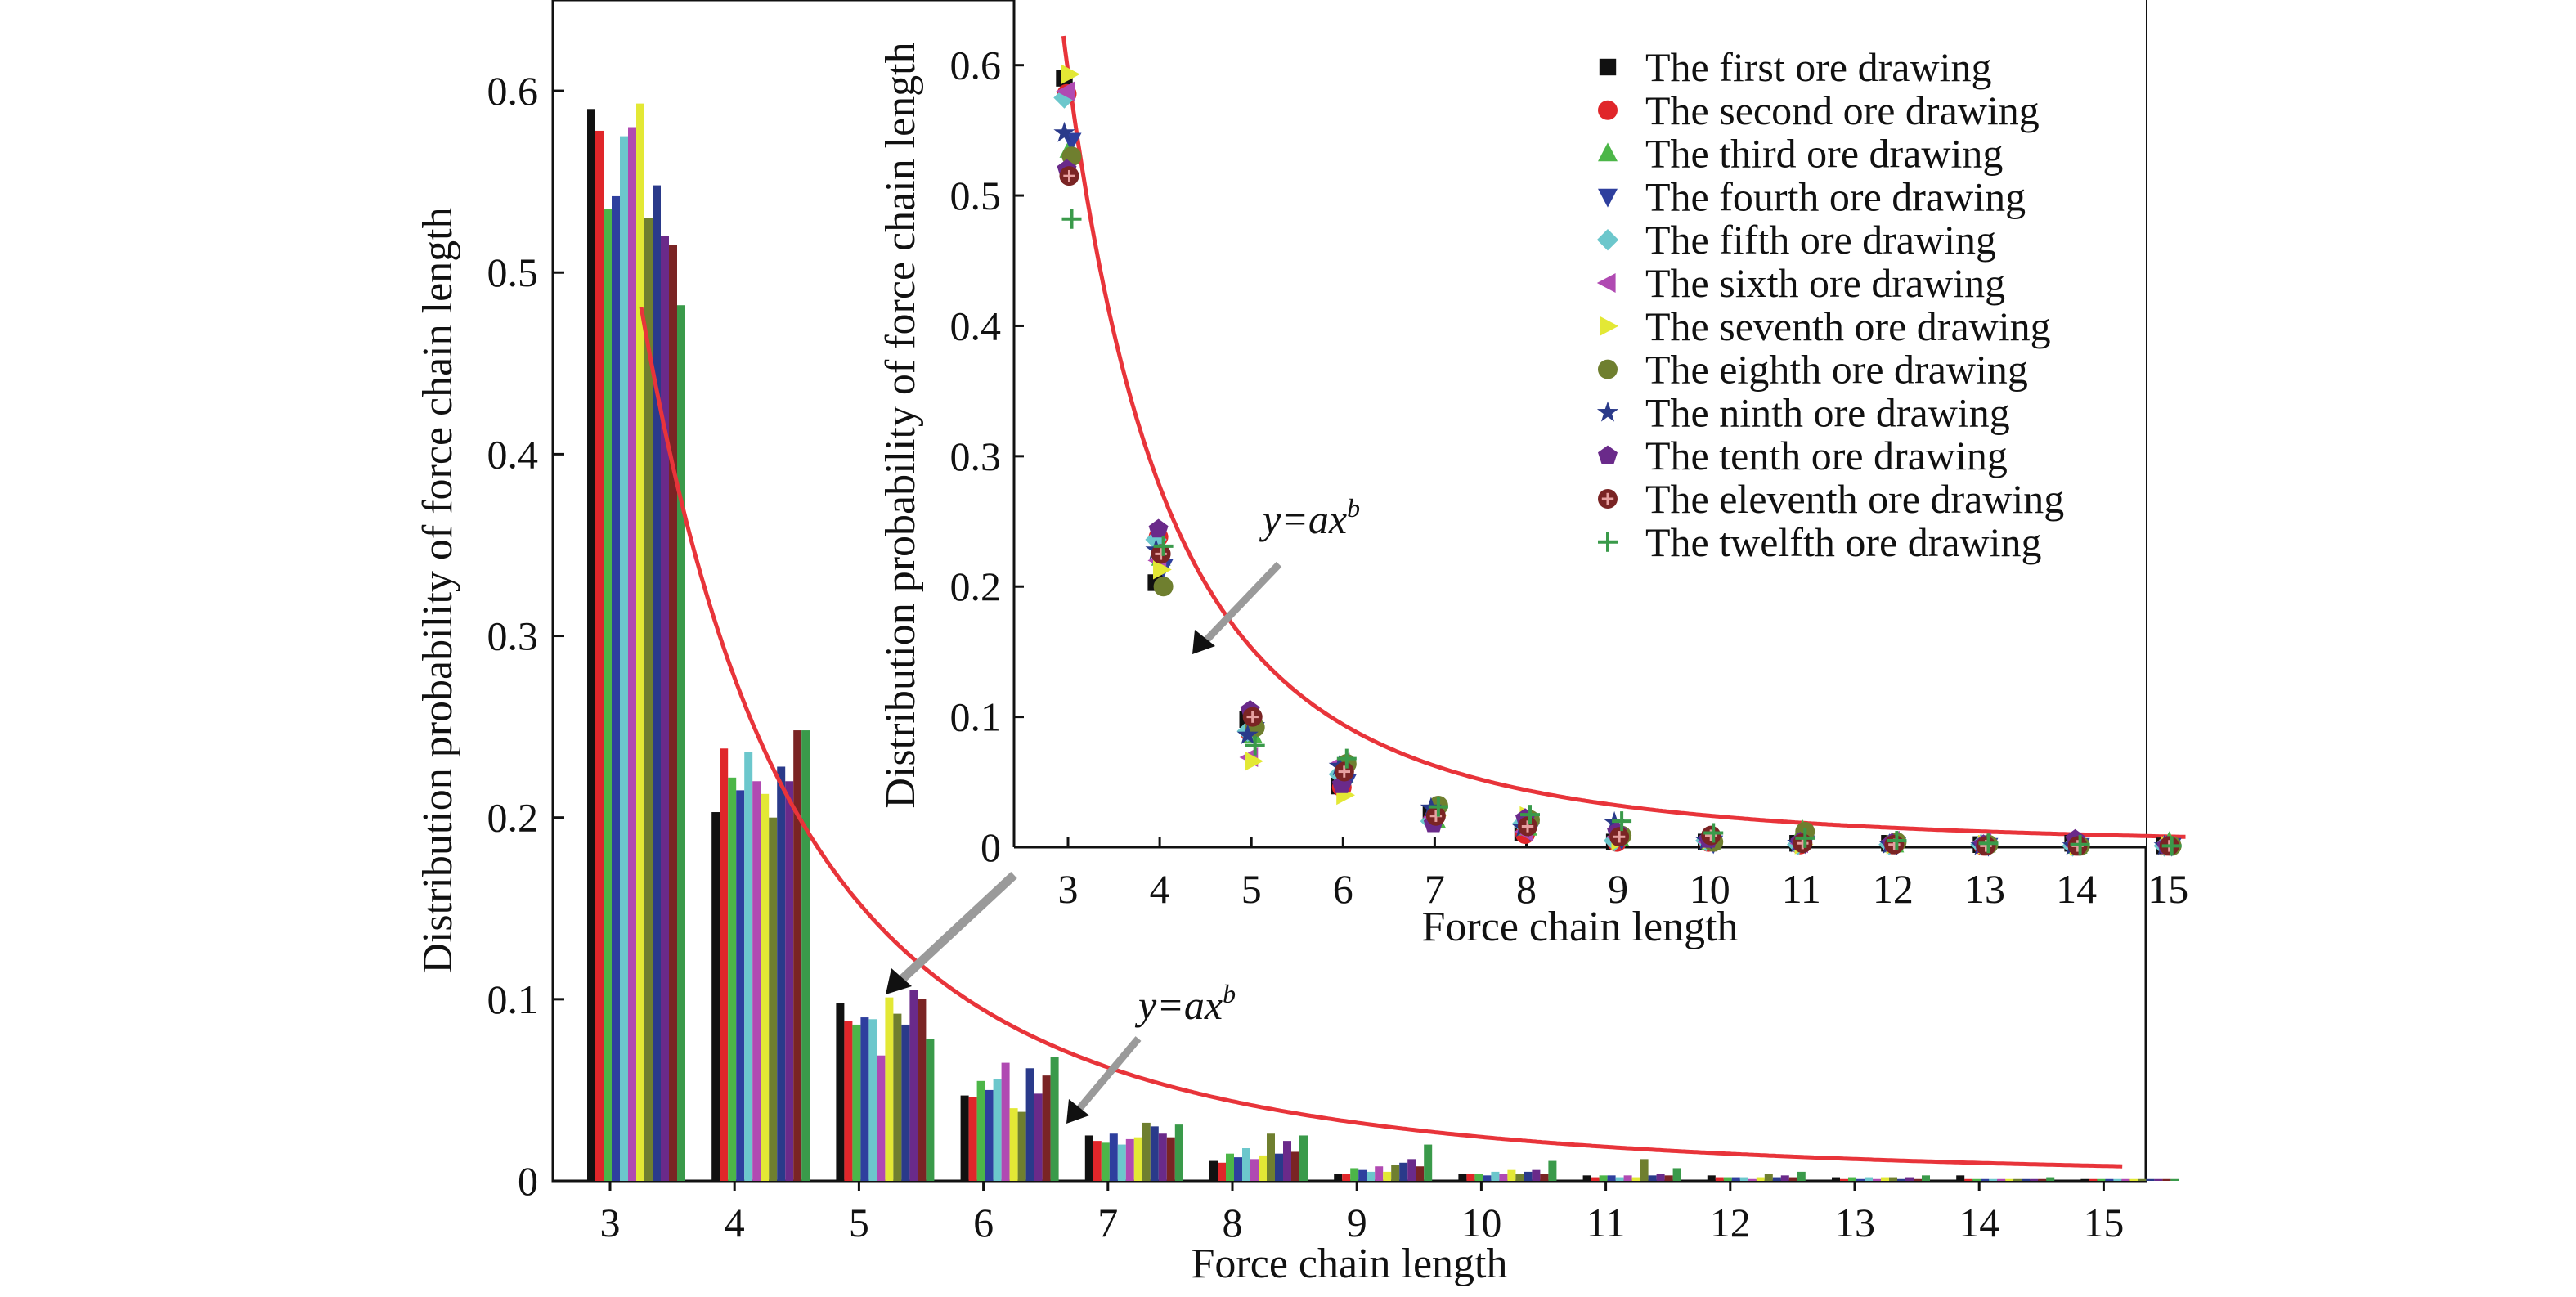  Describe the element at coordinates (1481, 1222) in the screenshot. I see `main-x-tick-label: 10` at that location.